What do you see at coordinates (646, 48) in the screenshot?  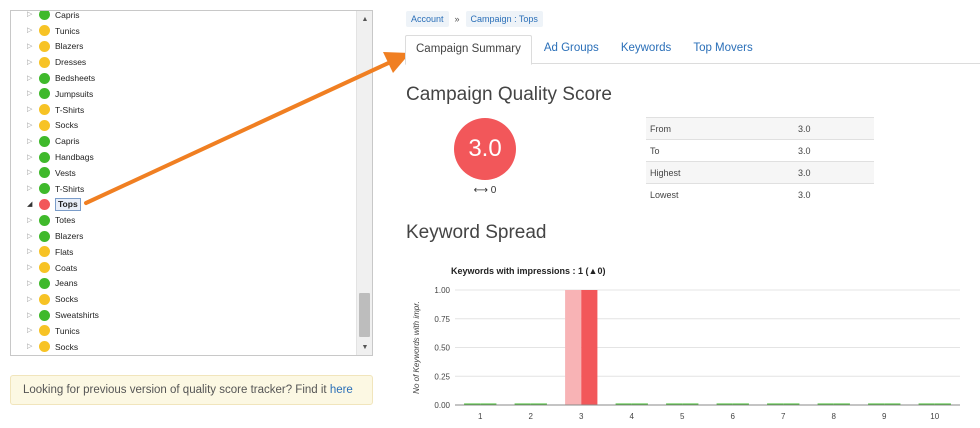 I see `tab-keywords: Keywords` at bounding box center [646, 48].